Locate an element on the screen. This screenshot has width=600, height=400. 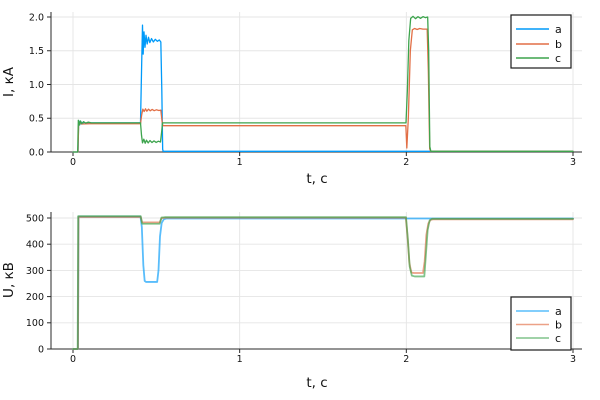
y-tick-label: 0.5 is located at coordinates (36, 119).